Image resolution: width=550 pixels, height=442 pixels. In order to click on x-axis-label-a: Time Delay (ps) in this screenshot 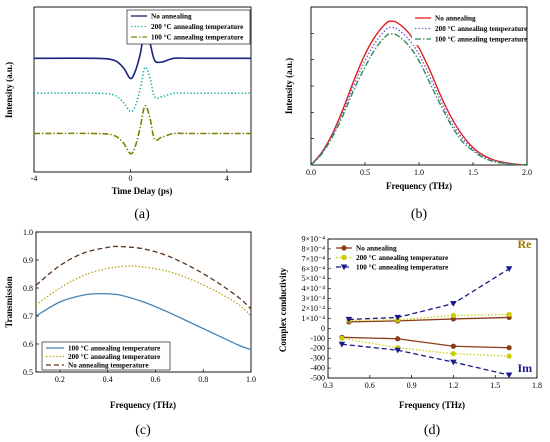, I will do `click(142, 191)`.